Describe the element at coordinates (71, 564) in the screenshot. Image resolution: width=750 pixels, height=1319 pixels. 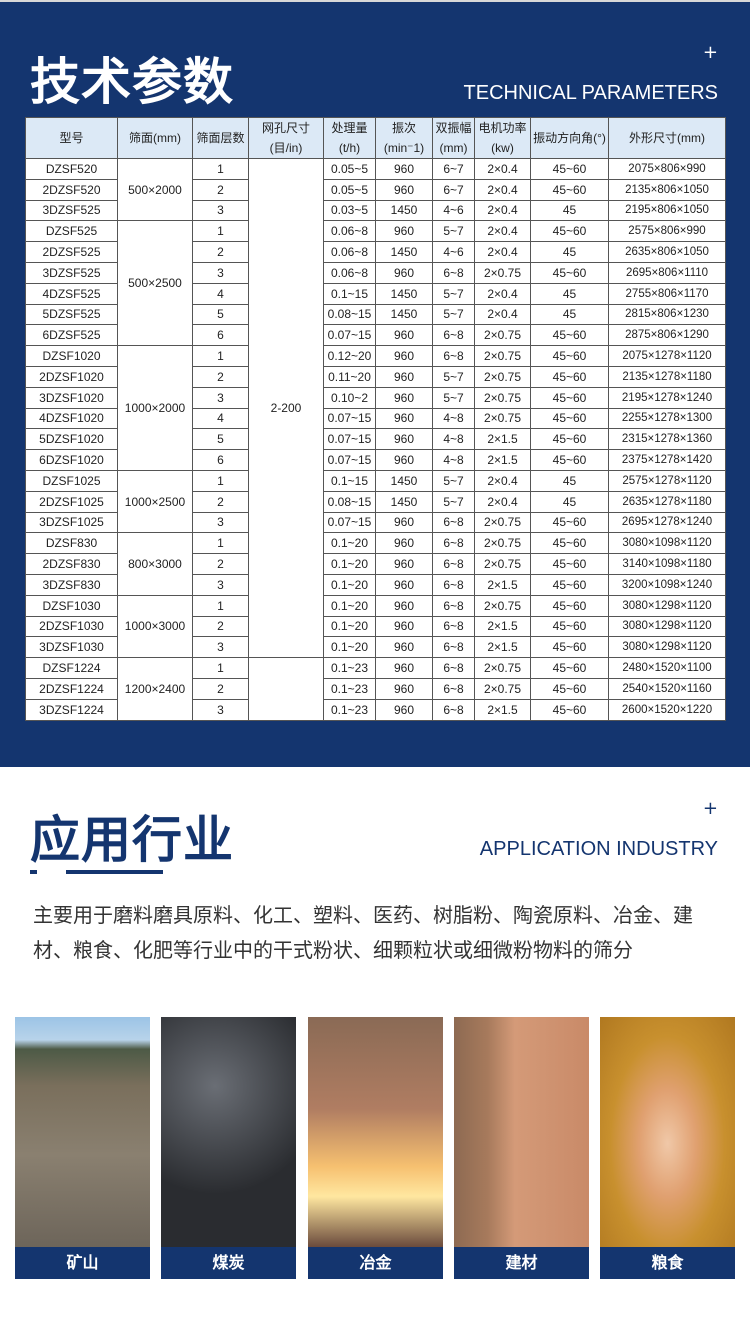
I see `model-cell: 2DZSF830` at that location.